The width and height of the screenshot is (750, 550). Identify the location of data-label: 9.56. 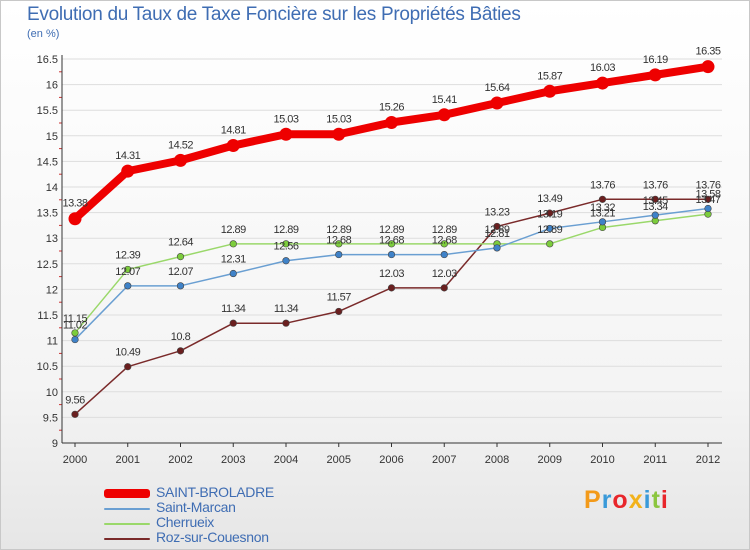
(75, 400).